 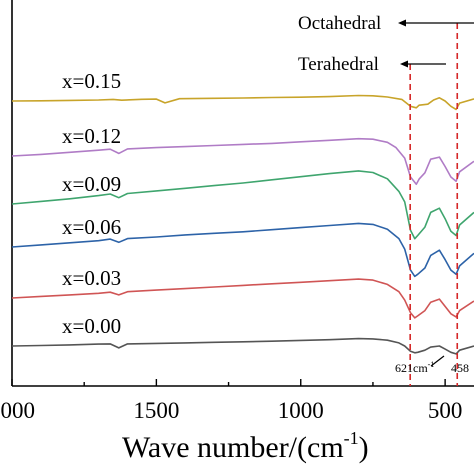 I want to click on series-label: x=0.06, so click(x=91, y=227).